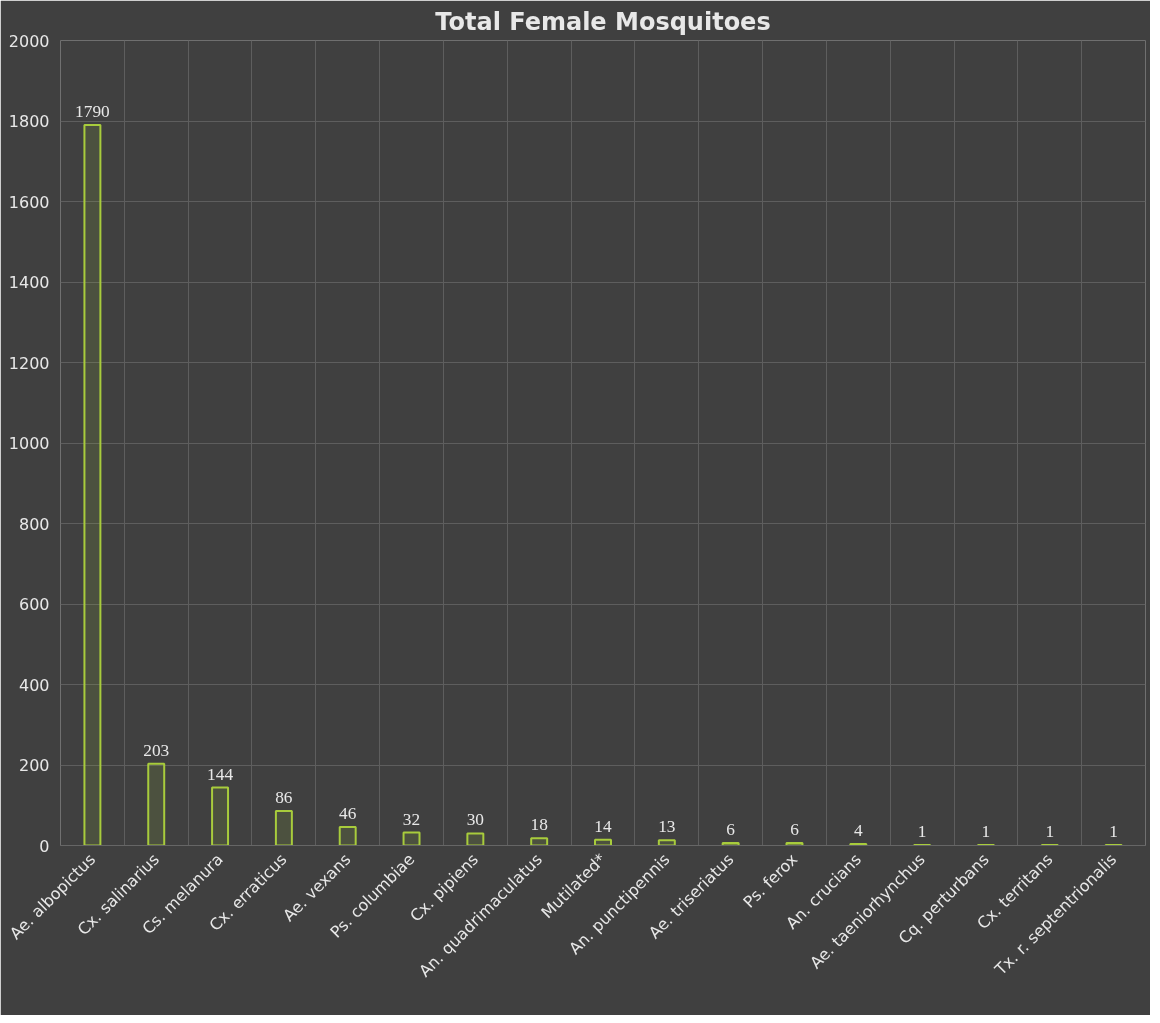  What do you see at coordinates (156, 750) in the screenshot?
I see `data-label: 203` at bounding box center [156, 750].